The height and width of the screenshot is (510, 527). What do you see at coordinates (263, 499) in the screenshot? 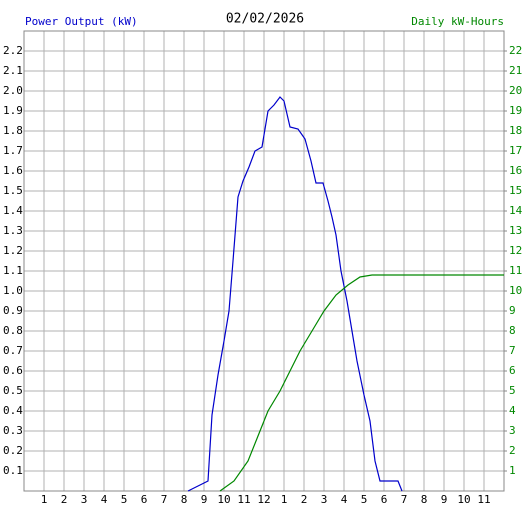
I see `x-tick-label: 12` at bounding box center [263, 499].